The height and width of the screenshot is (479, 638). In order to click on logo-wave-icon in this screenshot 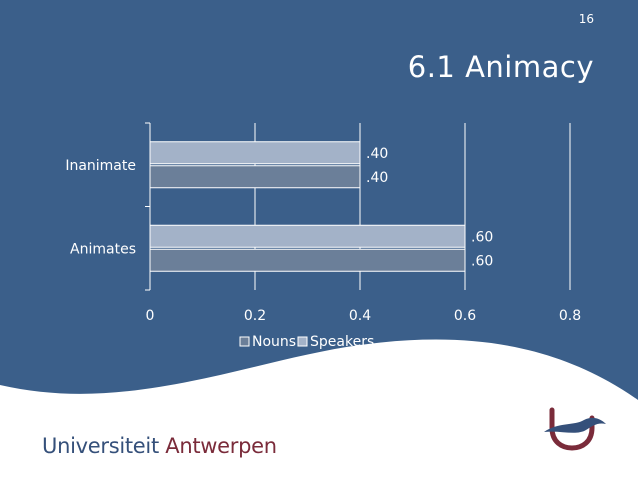, I will do `click(575, 425)`.